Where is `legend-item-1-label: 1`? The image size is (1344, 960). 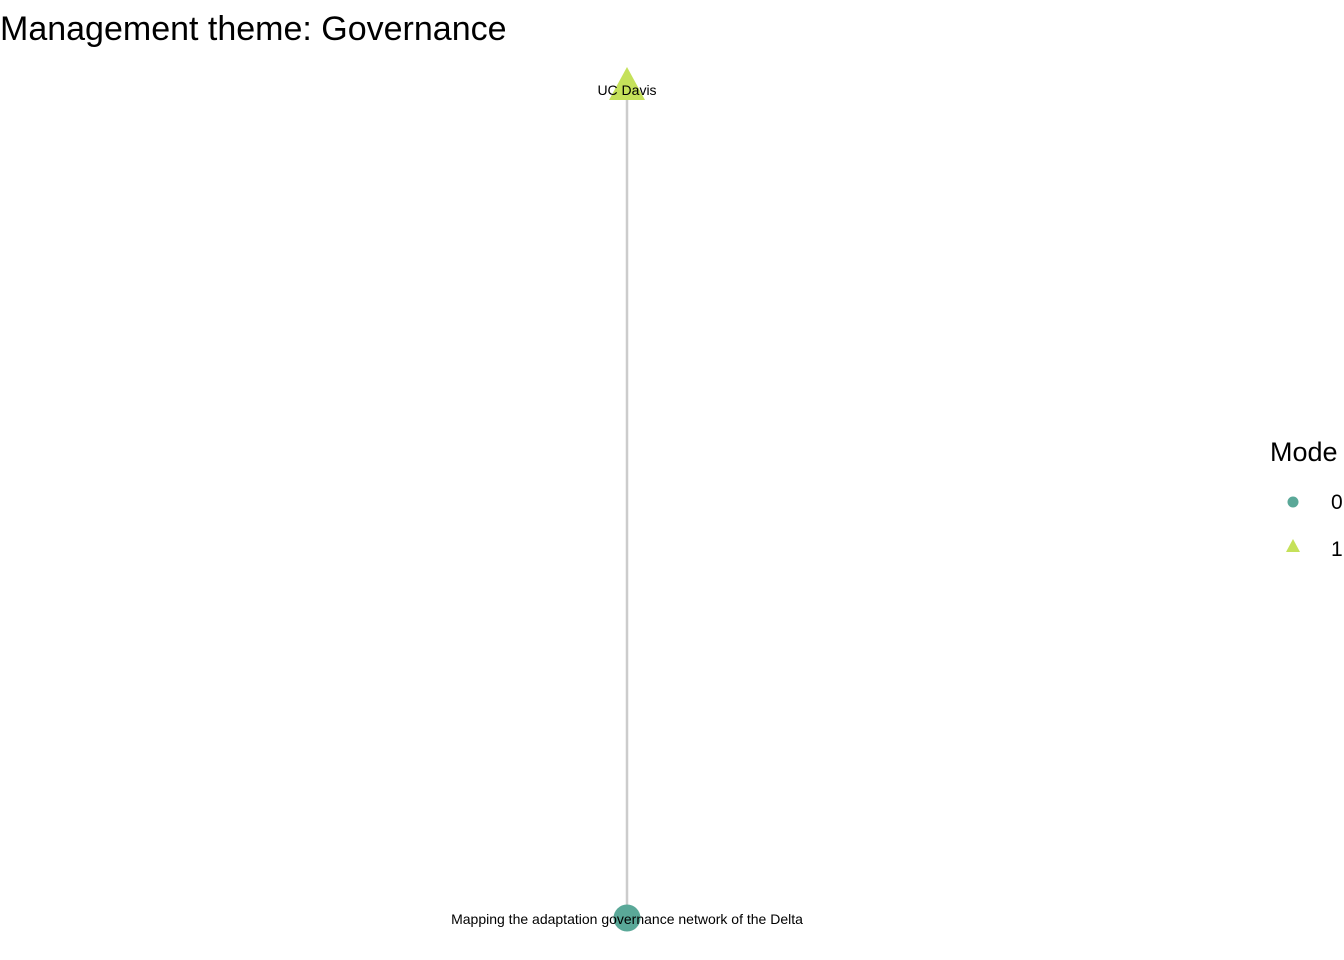
legend-item-1-label: 1 is located at coordinates (1337, 549).